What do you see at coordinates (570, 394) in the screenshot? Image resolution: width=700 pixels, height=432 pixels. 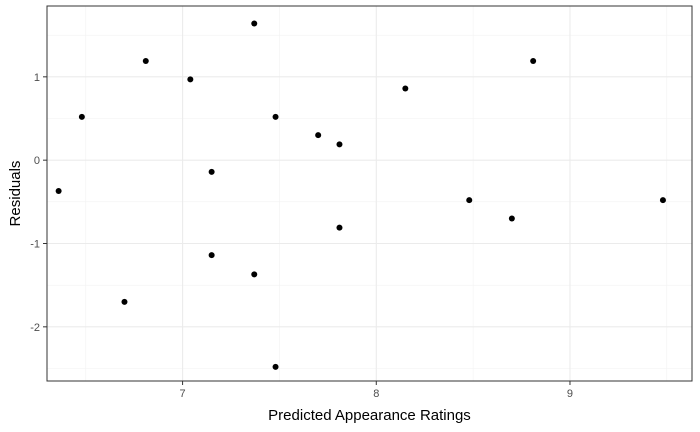 I see `x-tick-label: 9` at bounding box center [570, 394].